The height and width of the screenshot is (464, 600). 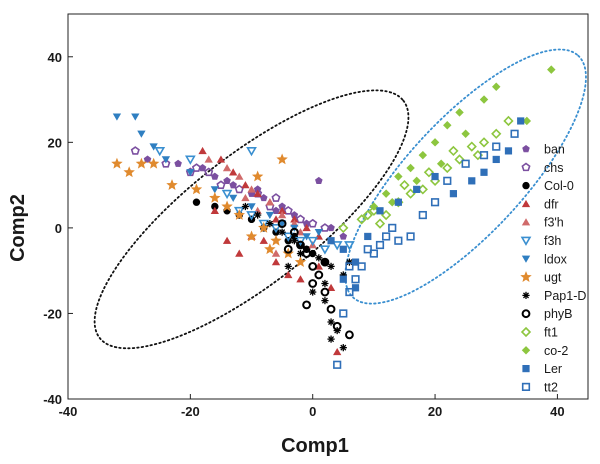 What do you see at coordinates (55, 57) in the screenshot?
I see `y-tick-label: 40` at bounding box center [55, 57].